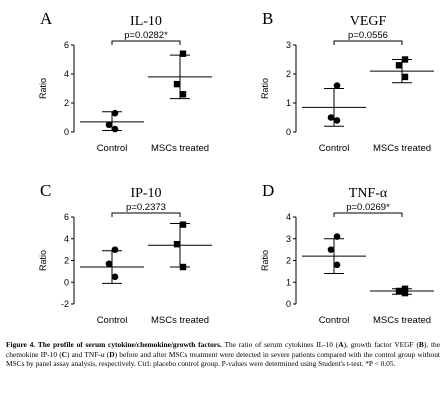  What do you see at coordinates (46, 18) in the screenshot?
I see `panel-letter: A` at bounding box center [46, 18].